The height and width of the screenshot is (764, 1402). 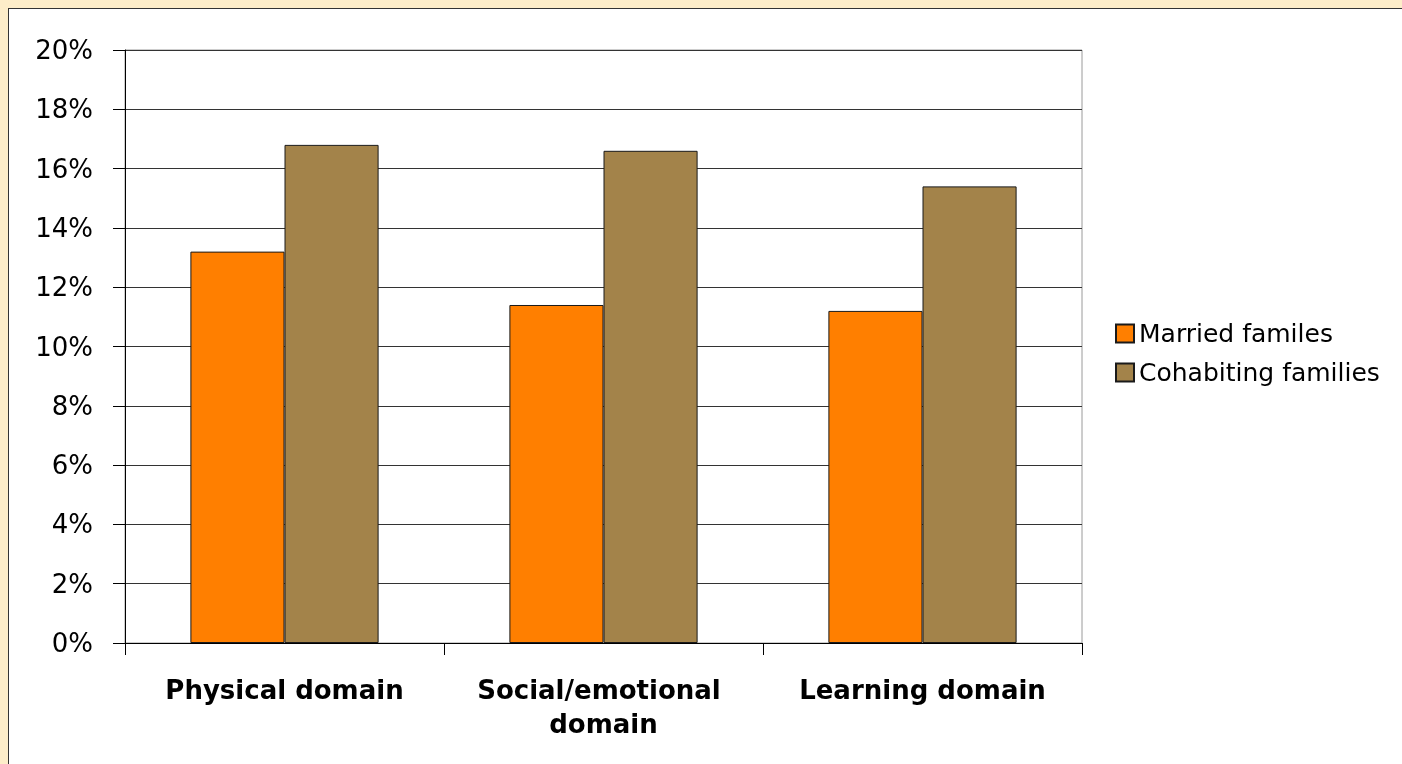 What do you see at coordinates (64, 109) in the screenshot?
I see `y-tick-label: 18%` at bounding box center [64, 109].